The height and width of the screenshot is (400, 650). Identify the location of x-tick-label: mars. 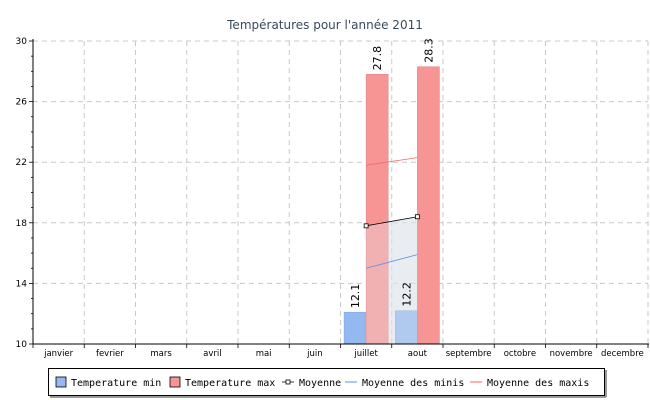
(161, 354).